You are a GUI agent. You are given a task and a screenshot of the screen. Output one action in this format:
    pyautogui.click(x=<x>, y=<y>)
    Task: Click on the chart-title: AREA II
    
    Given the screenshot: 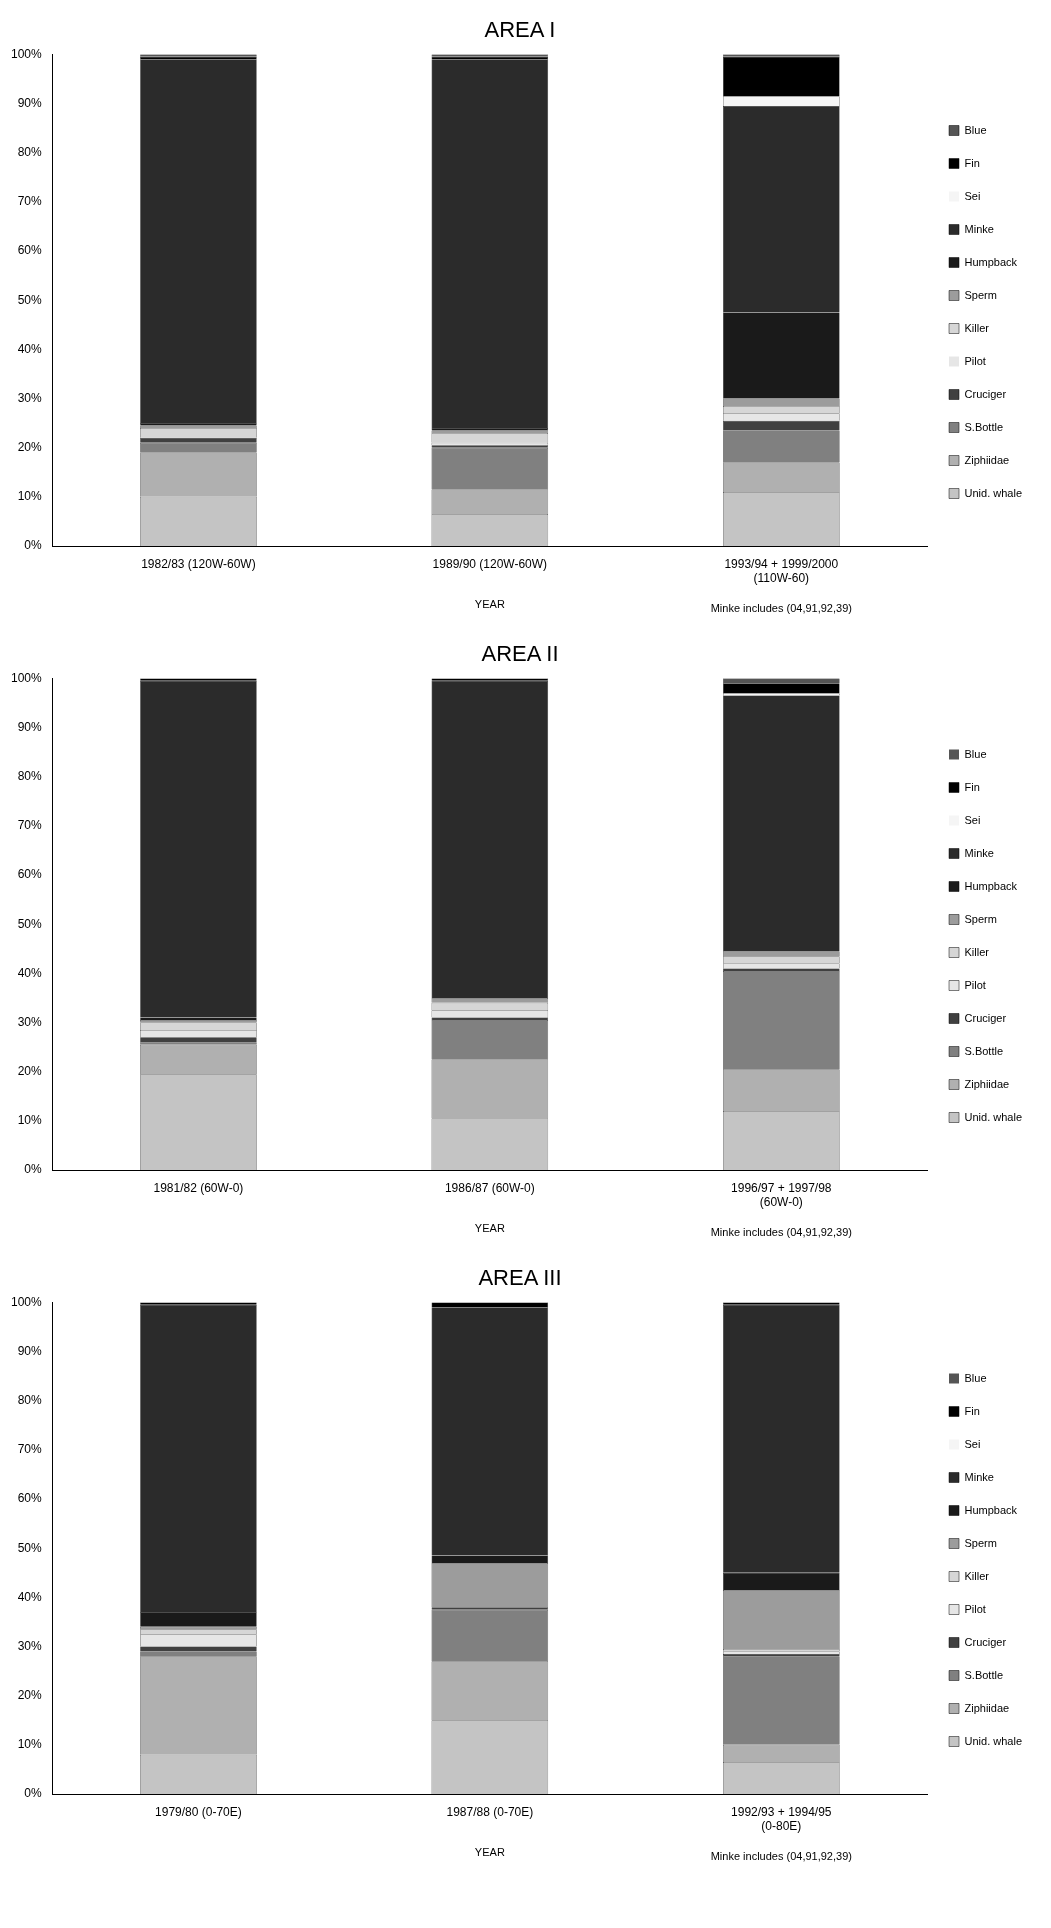 What is the action you would take?
    pyautogui.click(x=520, y=654)
    